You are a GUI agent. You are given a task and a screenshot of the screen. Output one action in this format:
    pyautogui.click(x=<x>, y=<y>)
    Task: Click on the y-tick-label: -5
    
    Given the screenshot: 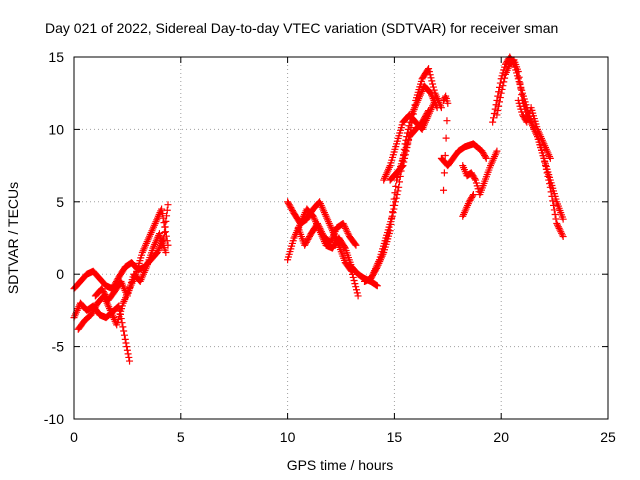 What is the action you would take?
    pyautogui.click(x=58, y=347)
    